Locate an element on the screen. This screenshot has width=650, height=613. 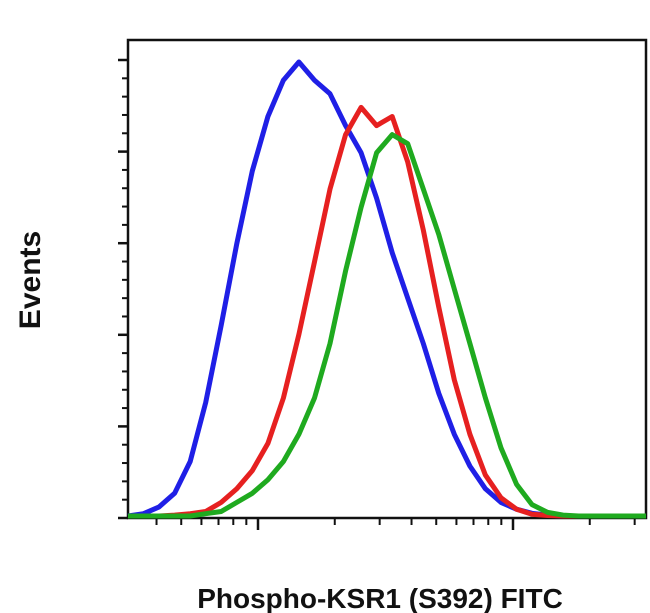
x-axis-ticks is located at coordinates (395, 524).